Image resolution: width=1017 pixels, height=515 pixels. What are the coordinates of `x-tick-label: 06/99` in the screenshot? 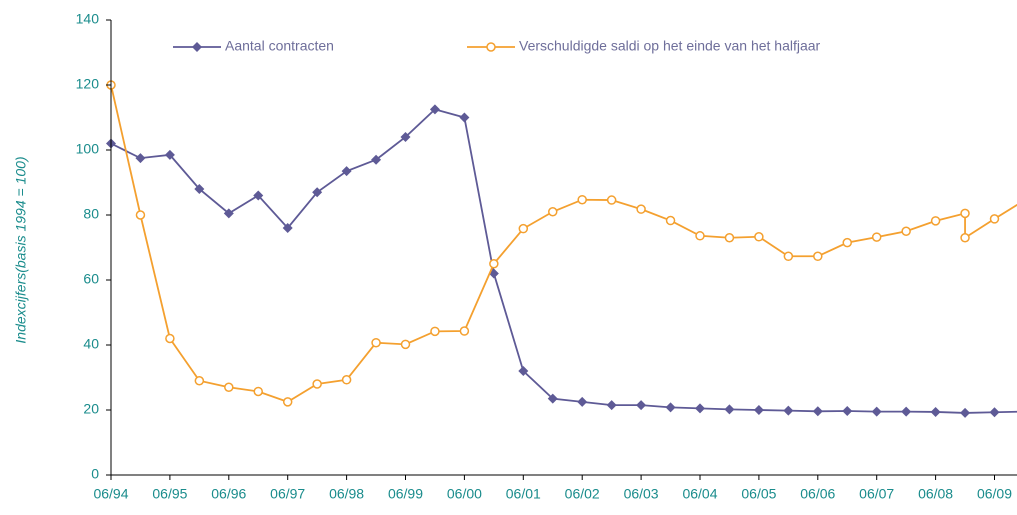 It's located at (405, 494).